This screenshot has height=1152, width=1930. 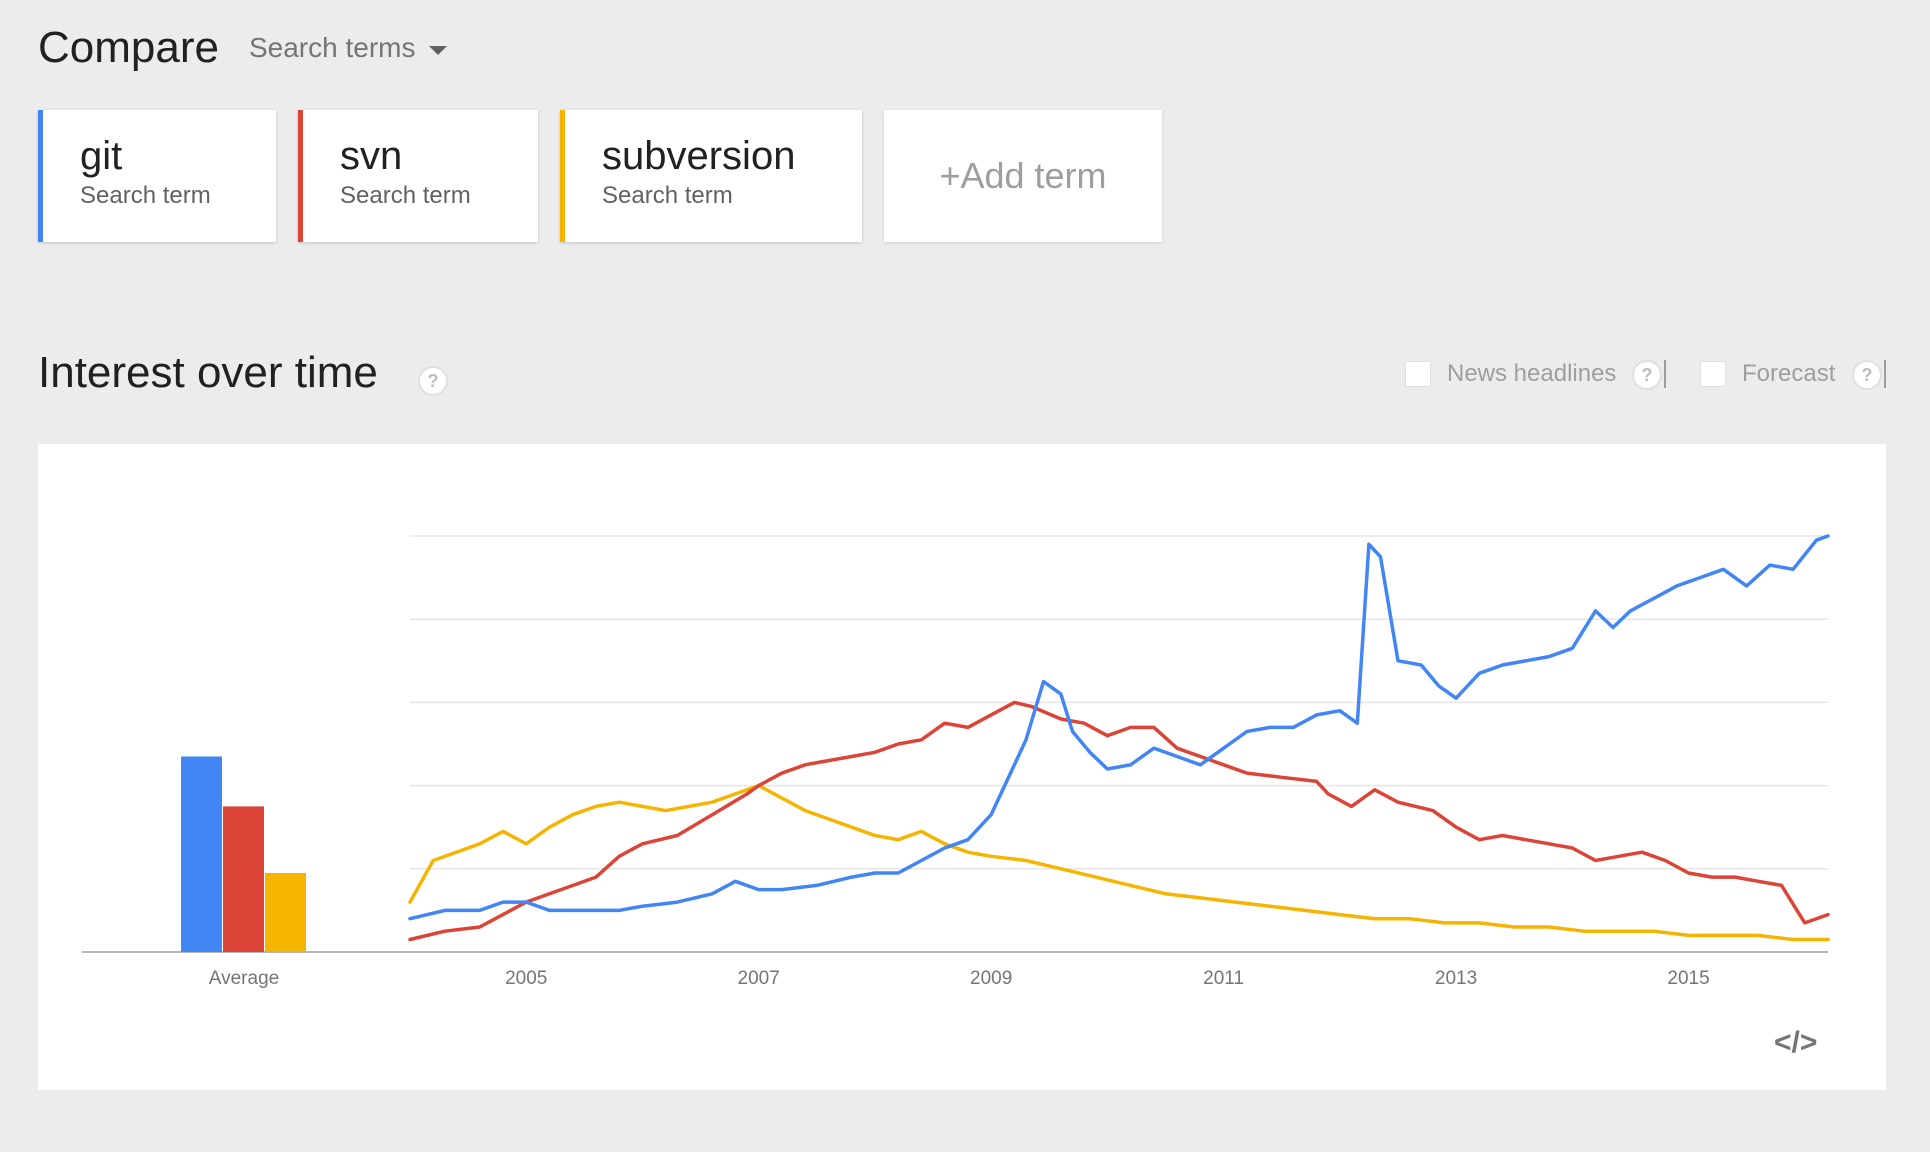 What do you see at coordinates (1223, 978) in the screenshot?
I see `x-tick-label: 2011` at bounding box center [1223, 978].